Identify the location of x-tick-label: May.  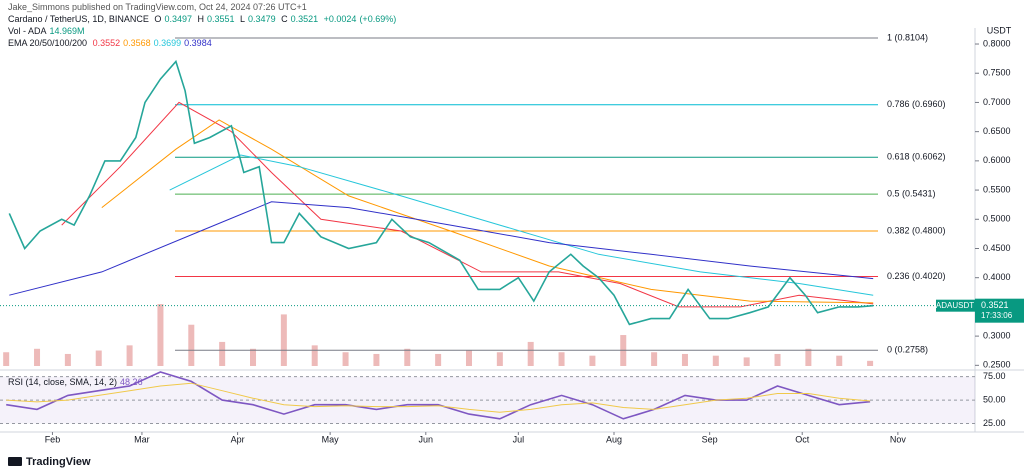
(331, 439).